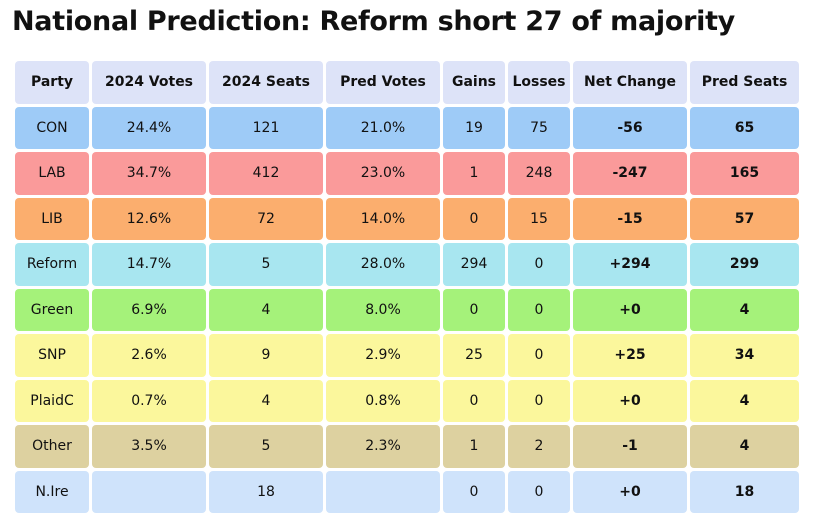 Image resolution: width=824 pixels, height=528 pixels. I want to click on cell-net-change: -56, so click(630, 127).